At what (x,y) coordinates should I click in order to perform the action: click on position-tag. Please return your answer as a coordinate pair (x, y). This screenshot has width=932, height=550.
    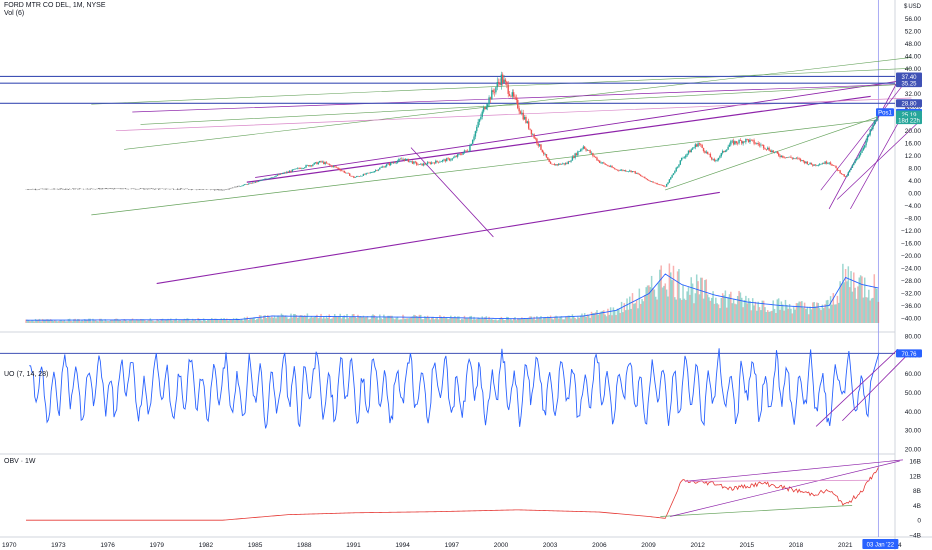
    Looking at the image, I should click on (885, 112).